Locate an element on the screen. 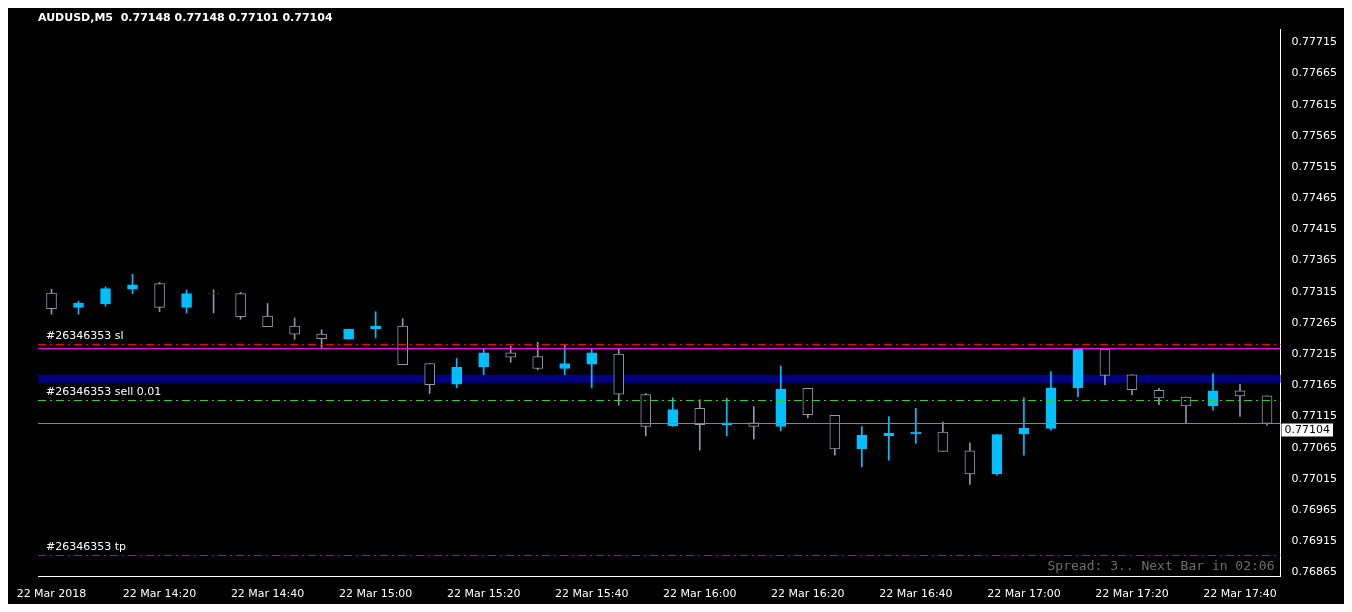 The width and height of the screenshot is (1352, 612). y-tick-label: 0.77115 is located at coordinates (1314, 416).